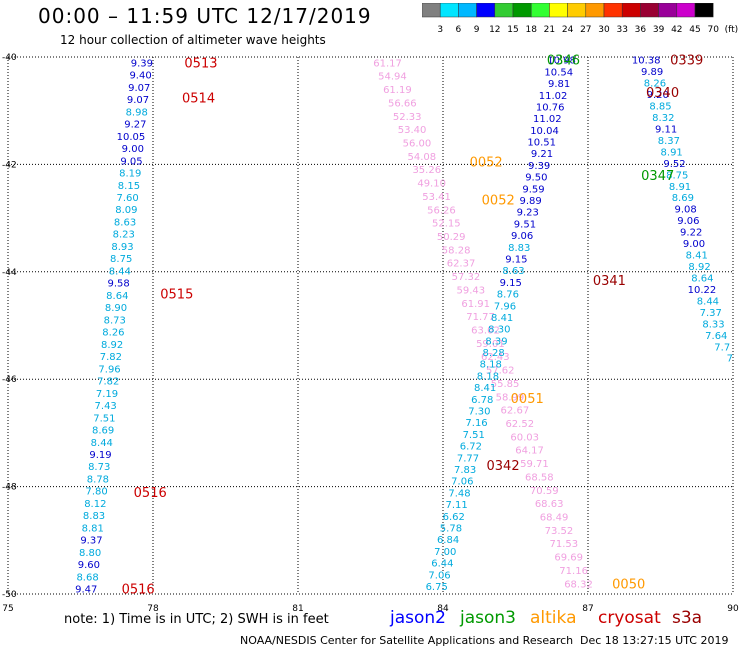  Describe the element at coordinates (138, 590) in the screenshot. I see `pass-label: 0516` at that location.